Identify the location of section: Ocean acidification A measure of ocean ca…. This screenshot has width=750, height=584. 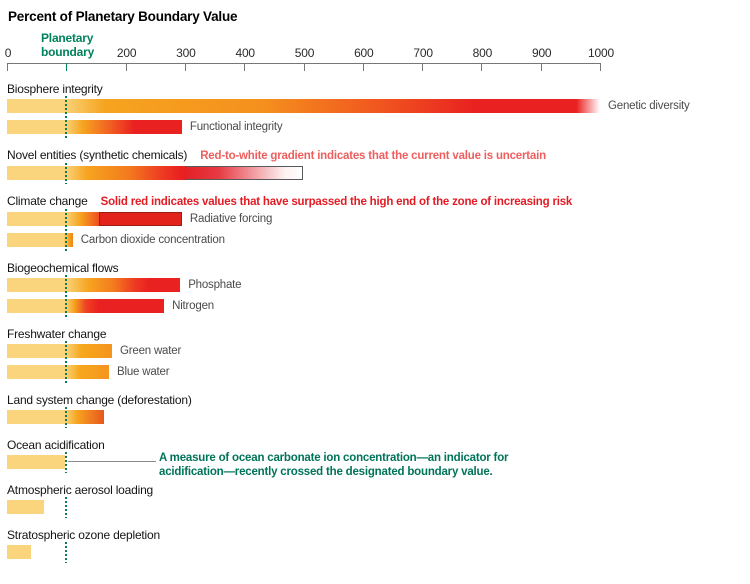
(378, 458).